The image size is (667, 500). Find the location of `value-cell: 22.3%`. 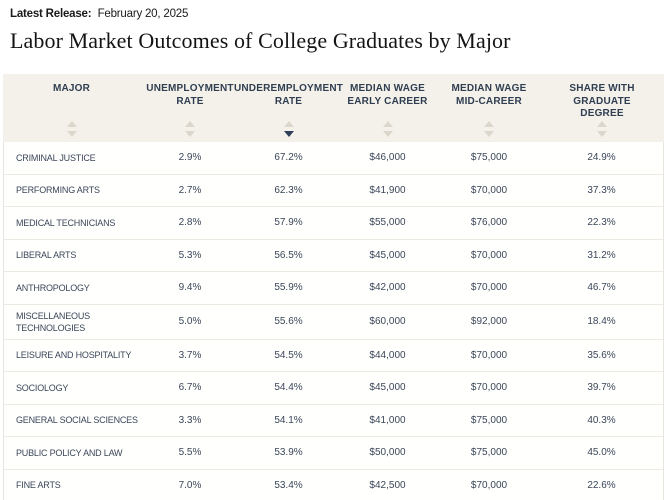

value-cell: 22.3% is located at coordinates (601, 223).